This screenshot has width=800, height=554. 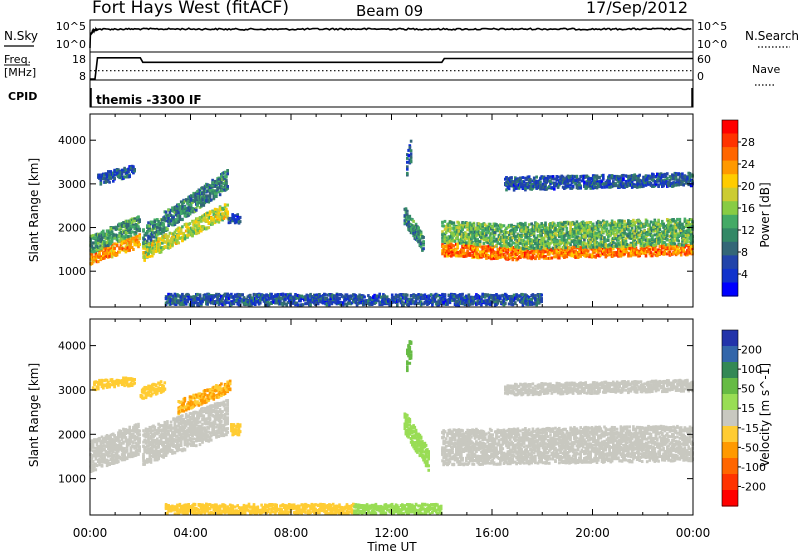 I want to click on x-tick-label-6: 00:00, so click(x=693, y=533).